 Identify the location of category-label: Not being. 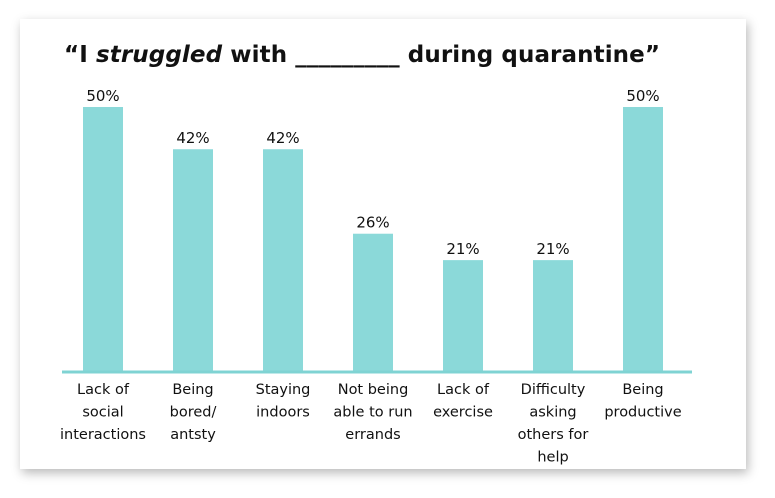
(373, 390).